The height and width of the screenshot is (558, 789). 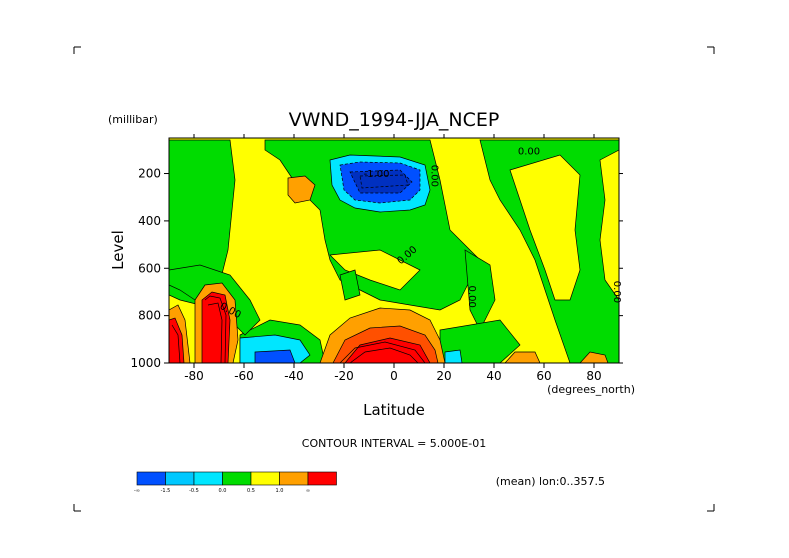 What do you see at coordinates (118, 250) in the screenshot?
I see `y-axis-label: Level` at bounding box center [118, 250].